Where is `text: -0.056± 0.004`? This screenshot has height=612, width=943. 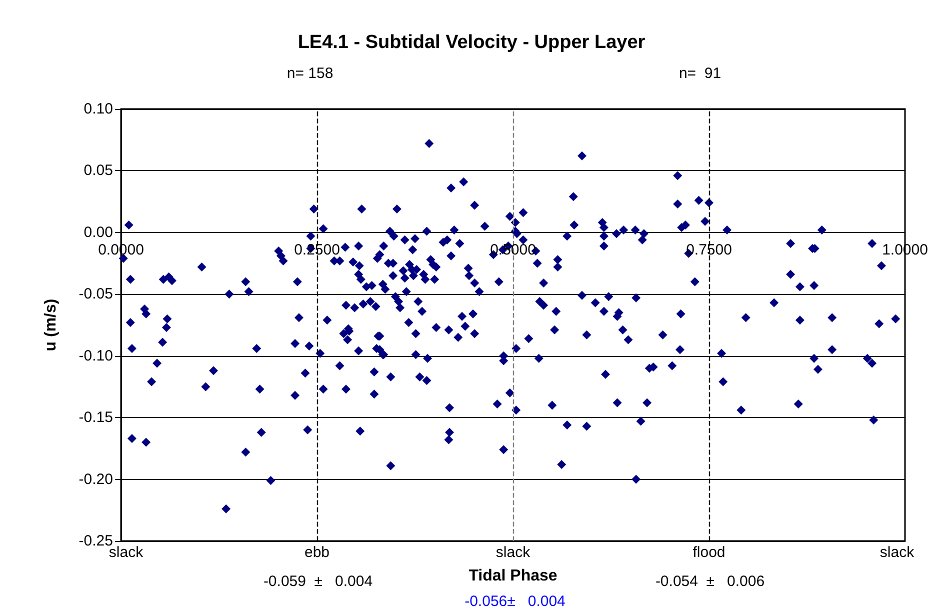 text: -0.056± 0.004 is located at coordinates (515, 601).